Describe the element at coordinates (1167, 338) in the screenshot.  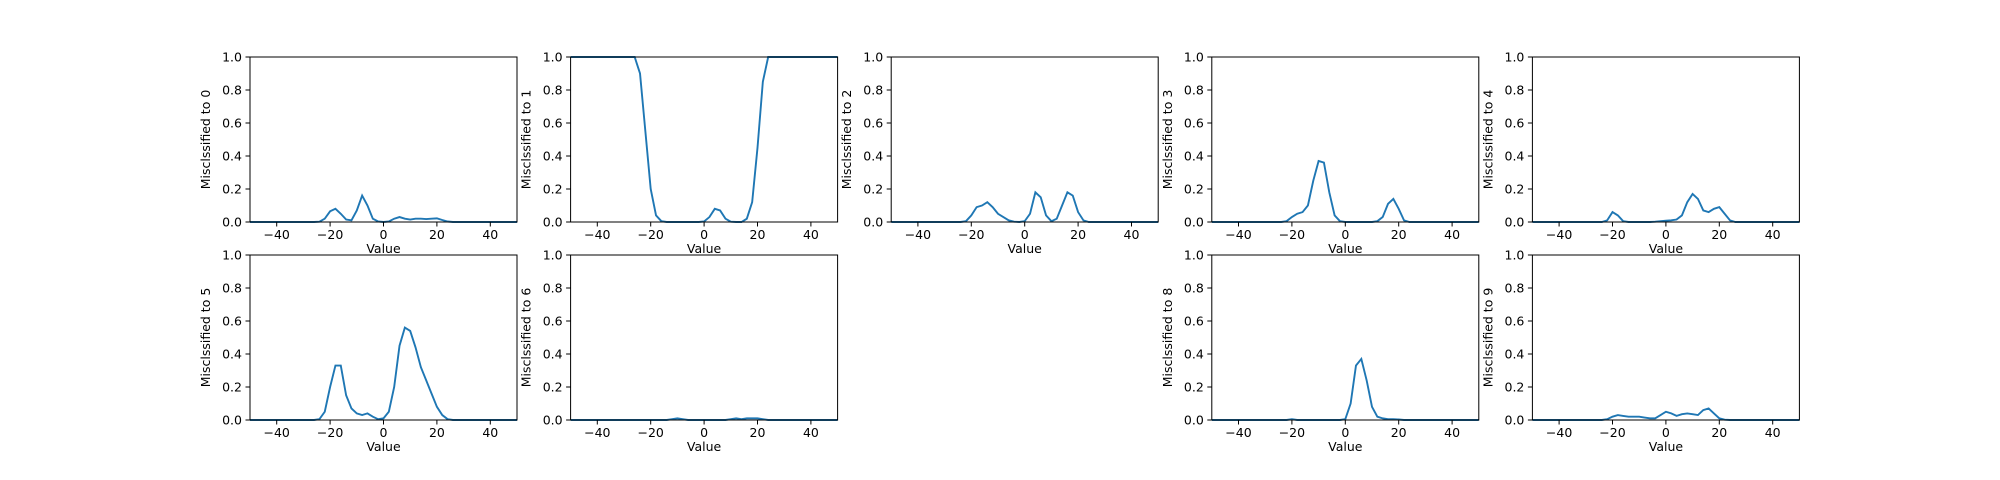
I see `y-axis-label: Misclssified to 8` at that location.